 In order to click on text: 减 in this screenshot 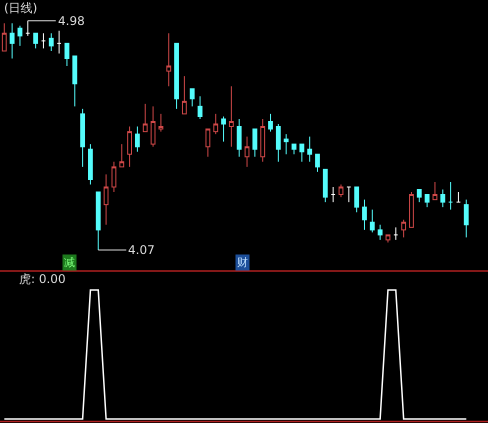, I will do `click(69, 262)`.